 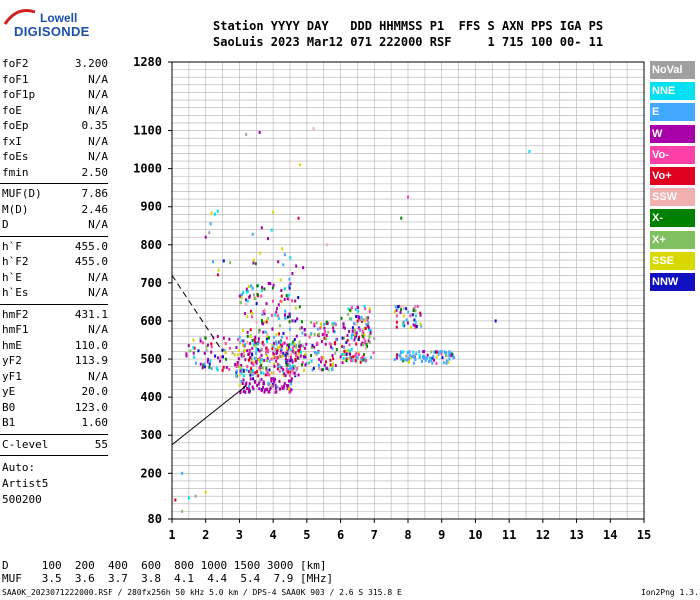 What do you see at coordinates (55, 262) in the screenshot?
I see `param-hf2: h`F2 455.0` at bounding box center [55, 262].